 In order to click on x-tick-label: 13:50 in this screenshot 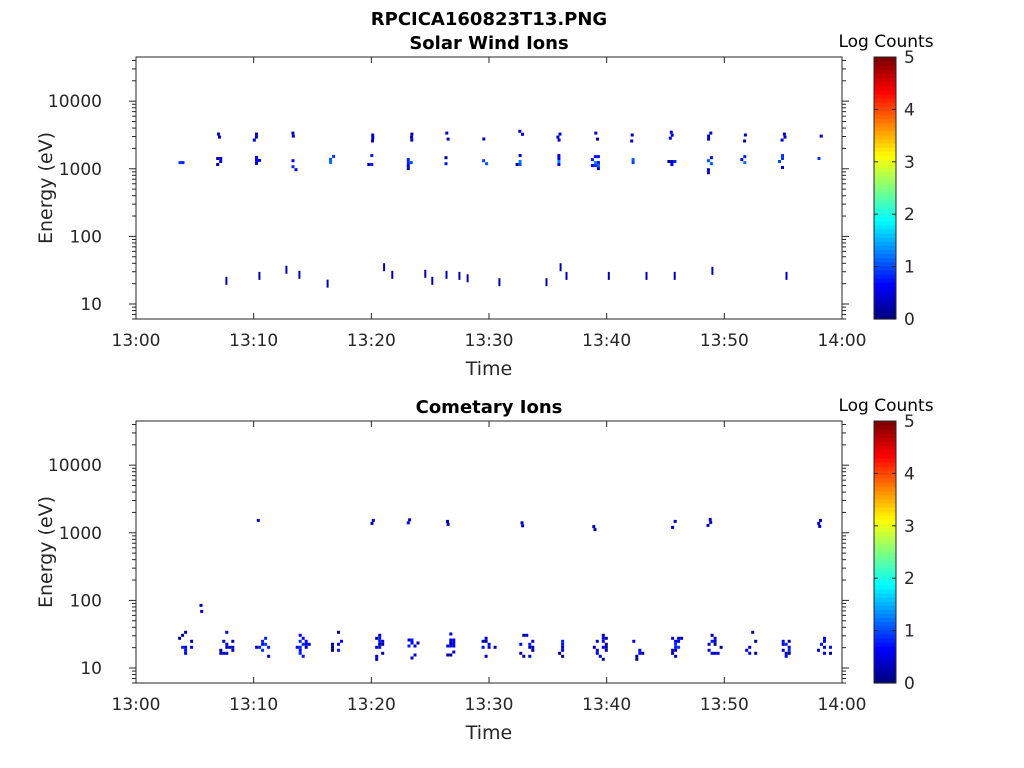, I will do `click(724, 705)`.